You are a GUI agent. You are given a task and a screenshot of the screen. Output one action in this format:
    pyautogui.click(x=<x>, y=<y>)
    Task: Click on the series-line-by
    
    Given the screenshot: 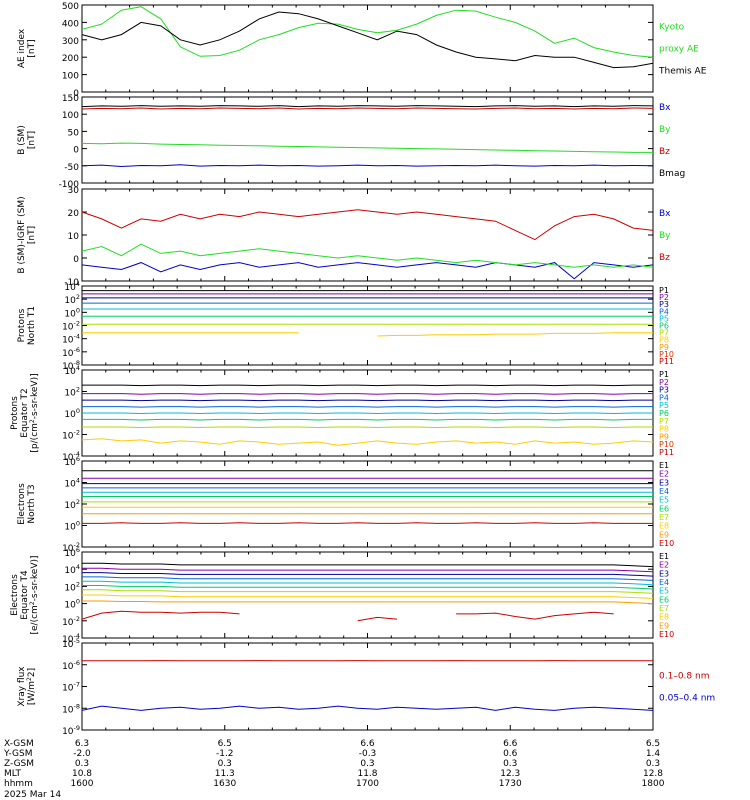 What is the action you would take?
    pyautogui.click(x=367, y=147)
    